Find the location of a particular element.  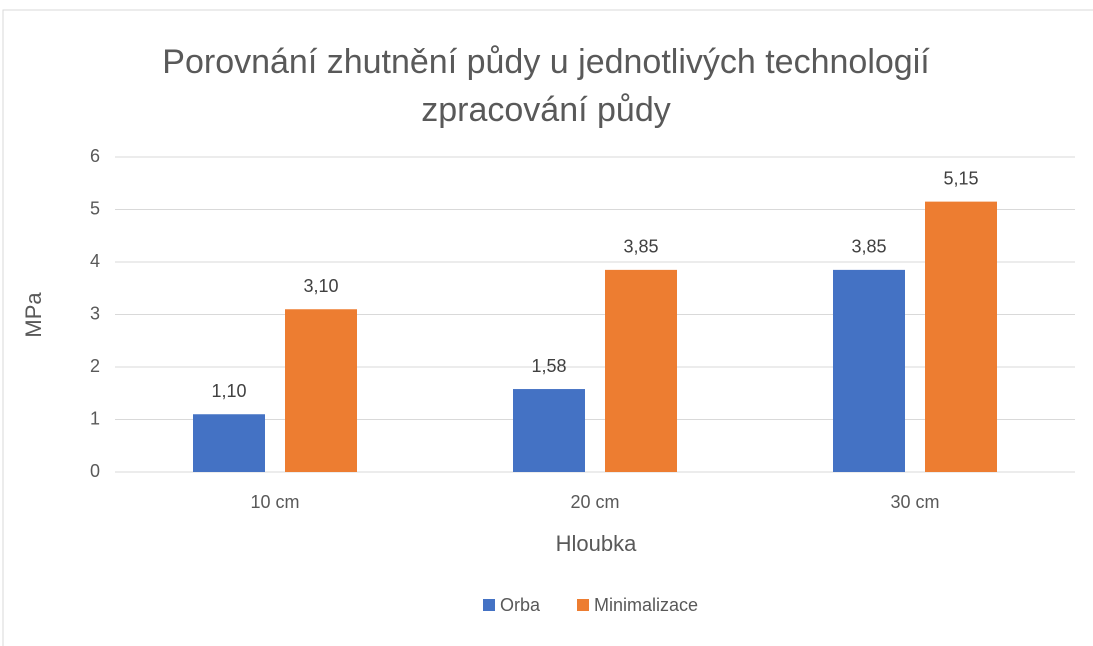

x-tick-label: 30 cm is located at coordinates (914, 502).